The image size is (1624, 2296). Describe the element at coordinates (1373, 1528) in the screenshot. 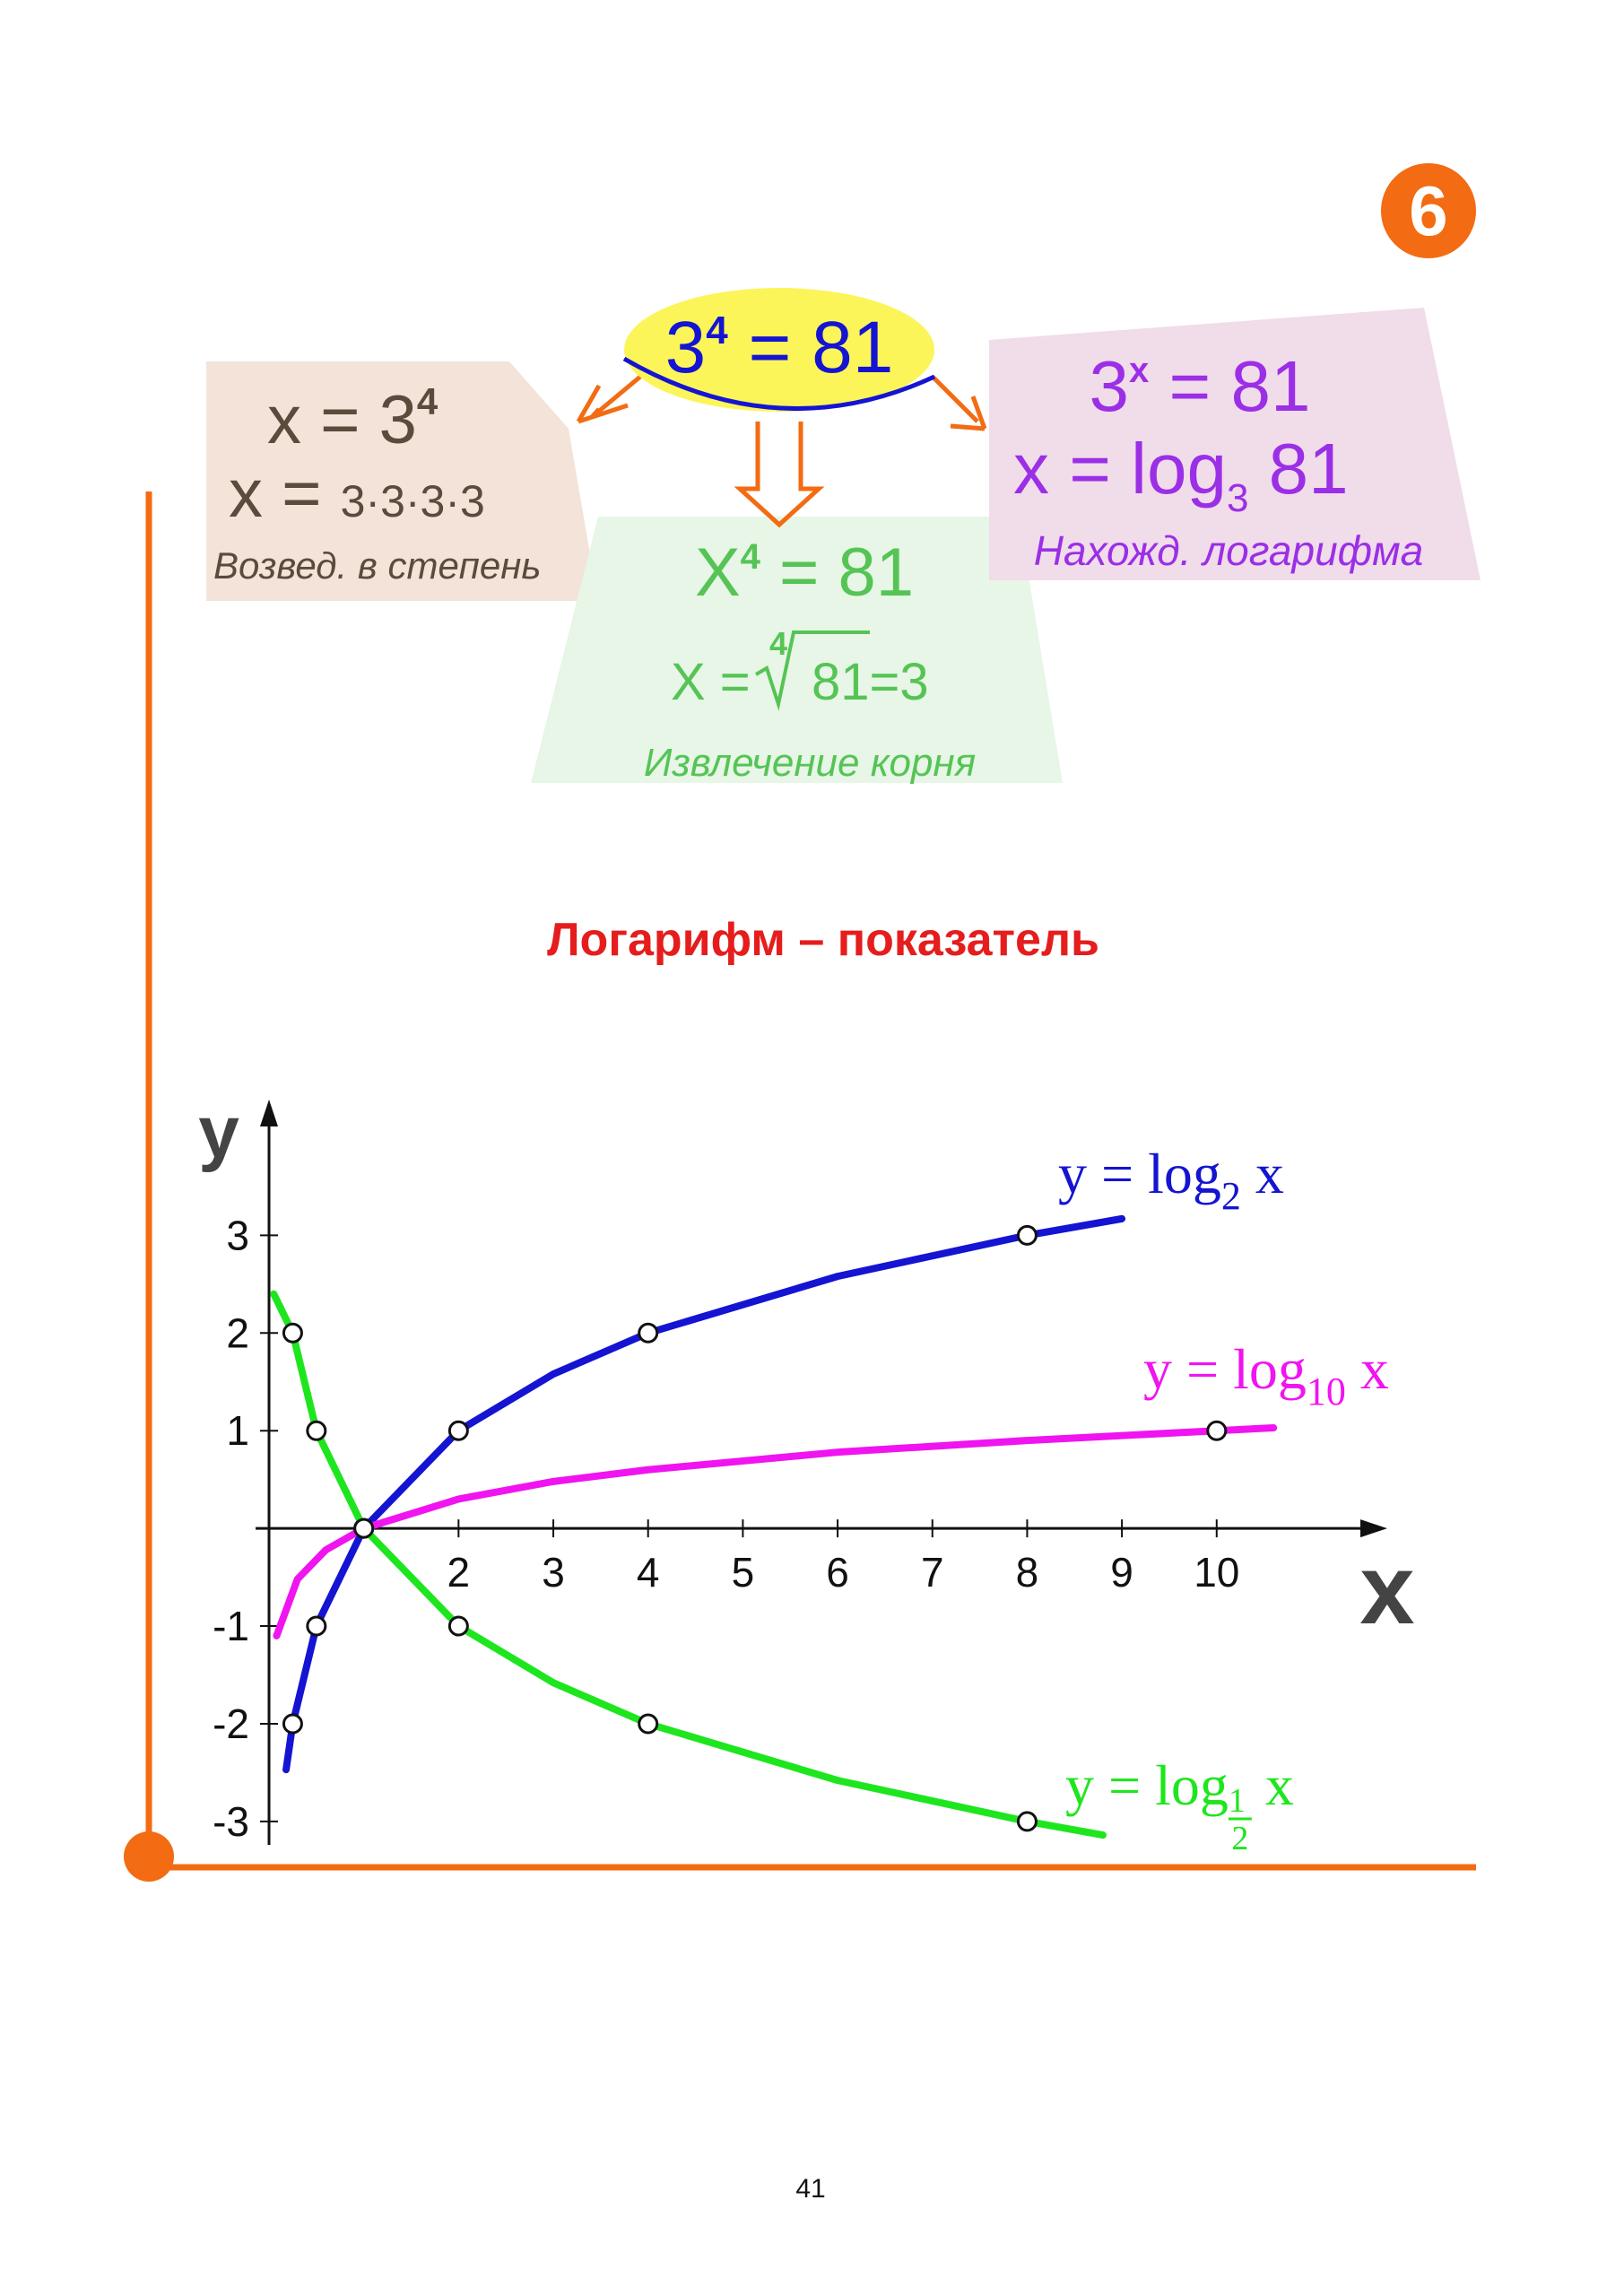

I see `x-axis-arrow` at that location.